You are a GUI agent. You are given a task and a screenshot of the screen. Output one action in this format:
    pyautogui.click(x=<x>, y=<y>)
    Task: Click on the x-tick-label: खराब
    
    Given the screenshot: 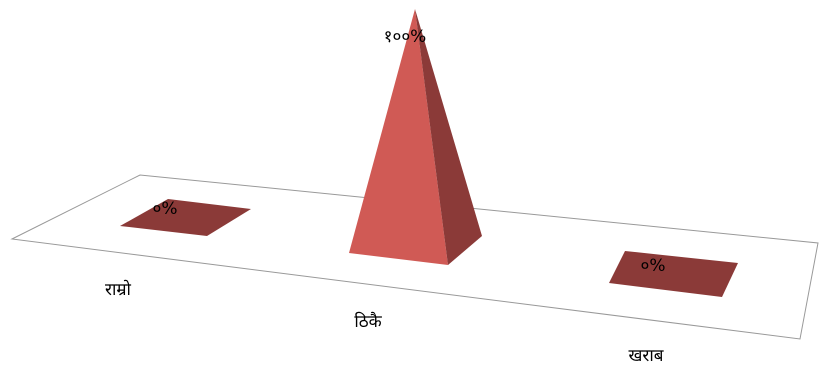 What is the action you would take?
    pyautogui.click(x=646, y=356)
    